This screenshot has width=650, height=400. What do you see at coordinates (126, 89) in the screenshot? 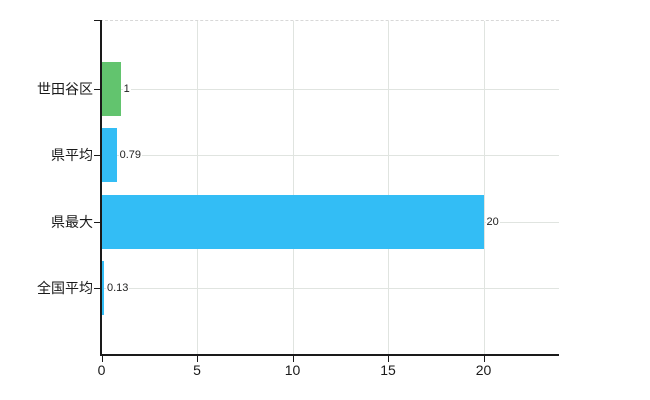
I see `bar-value-label: 1` at bounding box center [126, 89].